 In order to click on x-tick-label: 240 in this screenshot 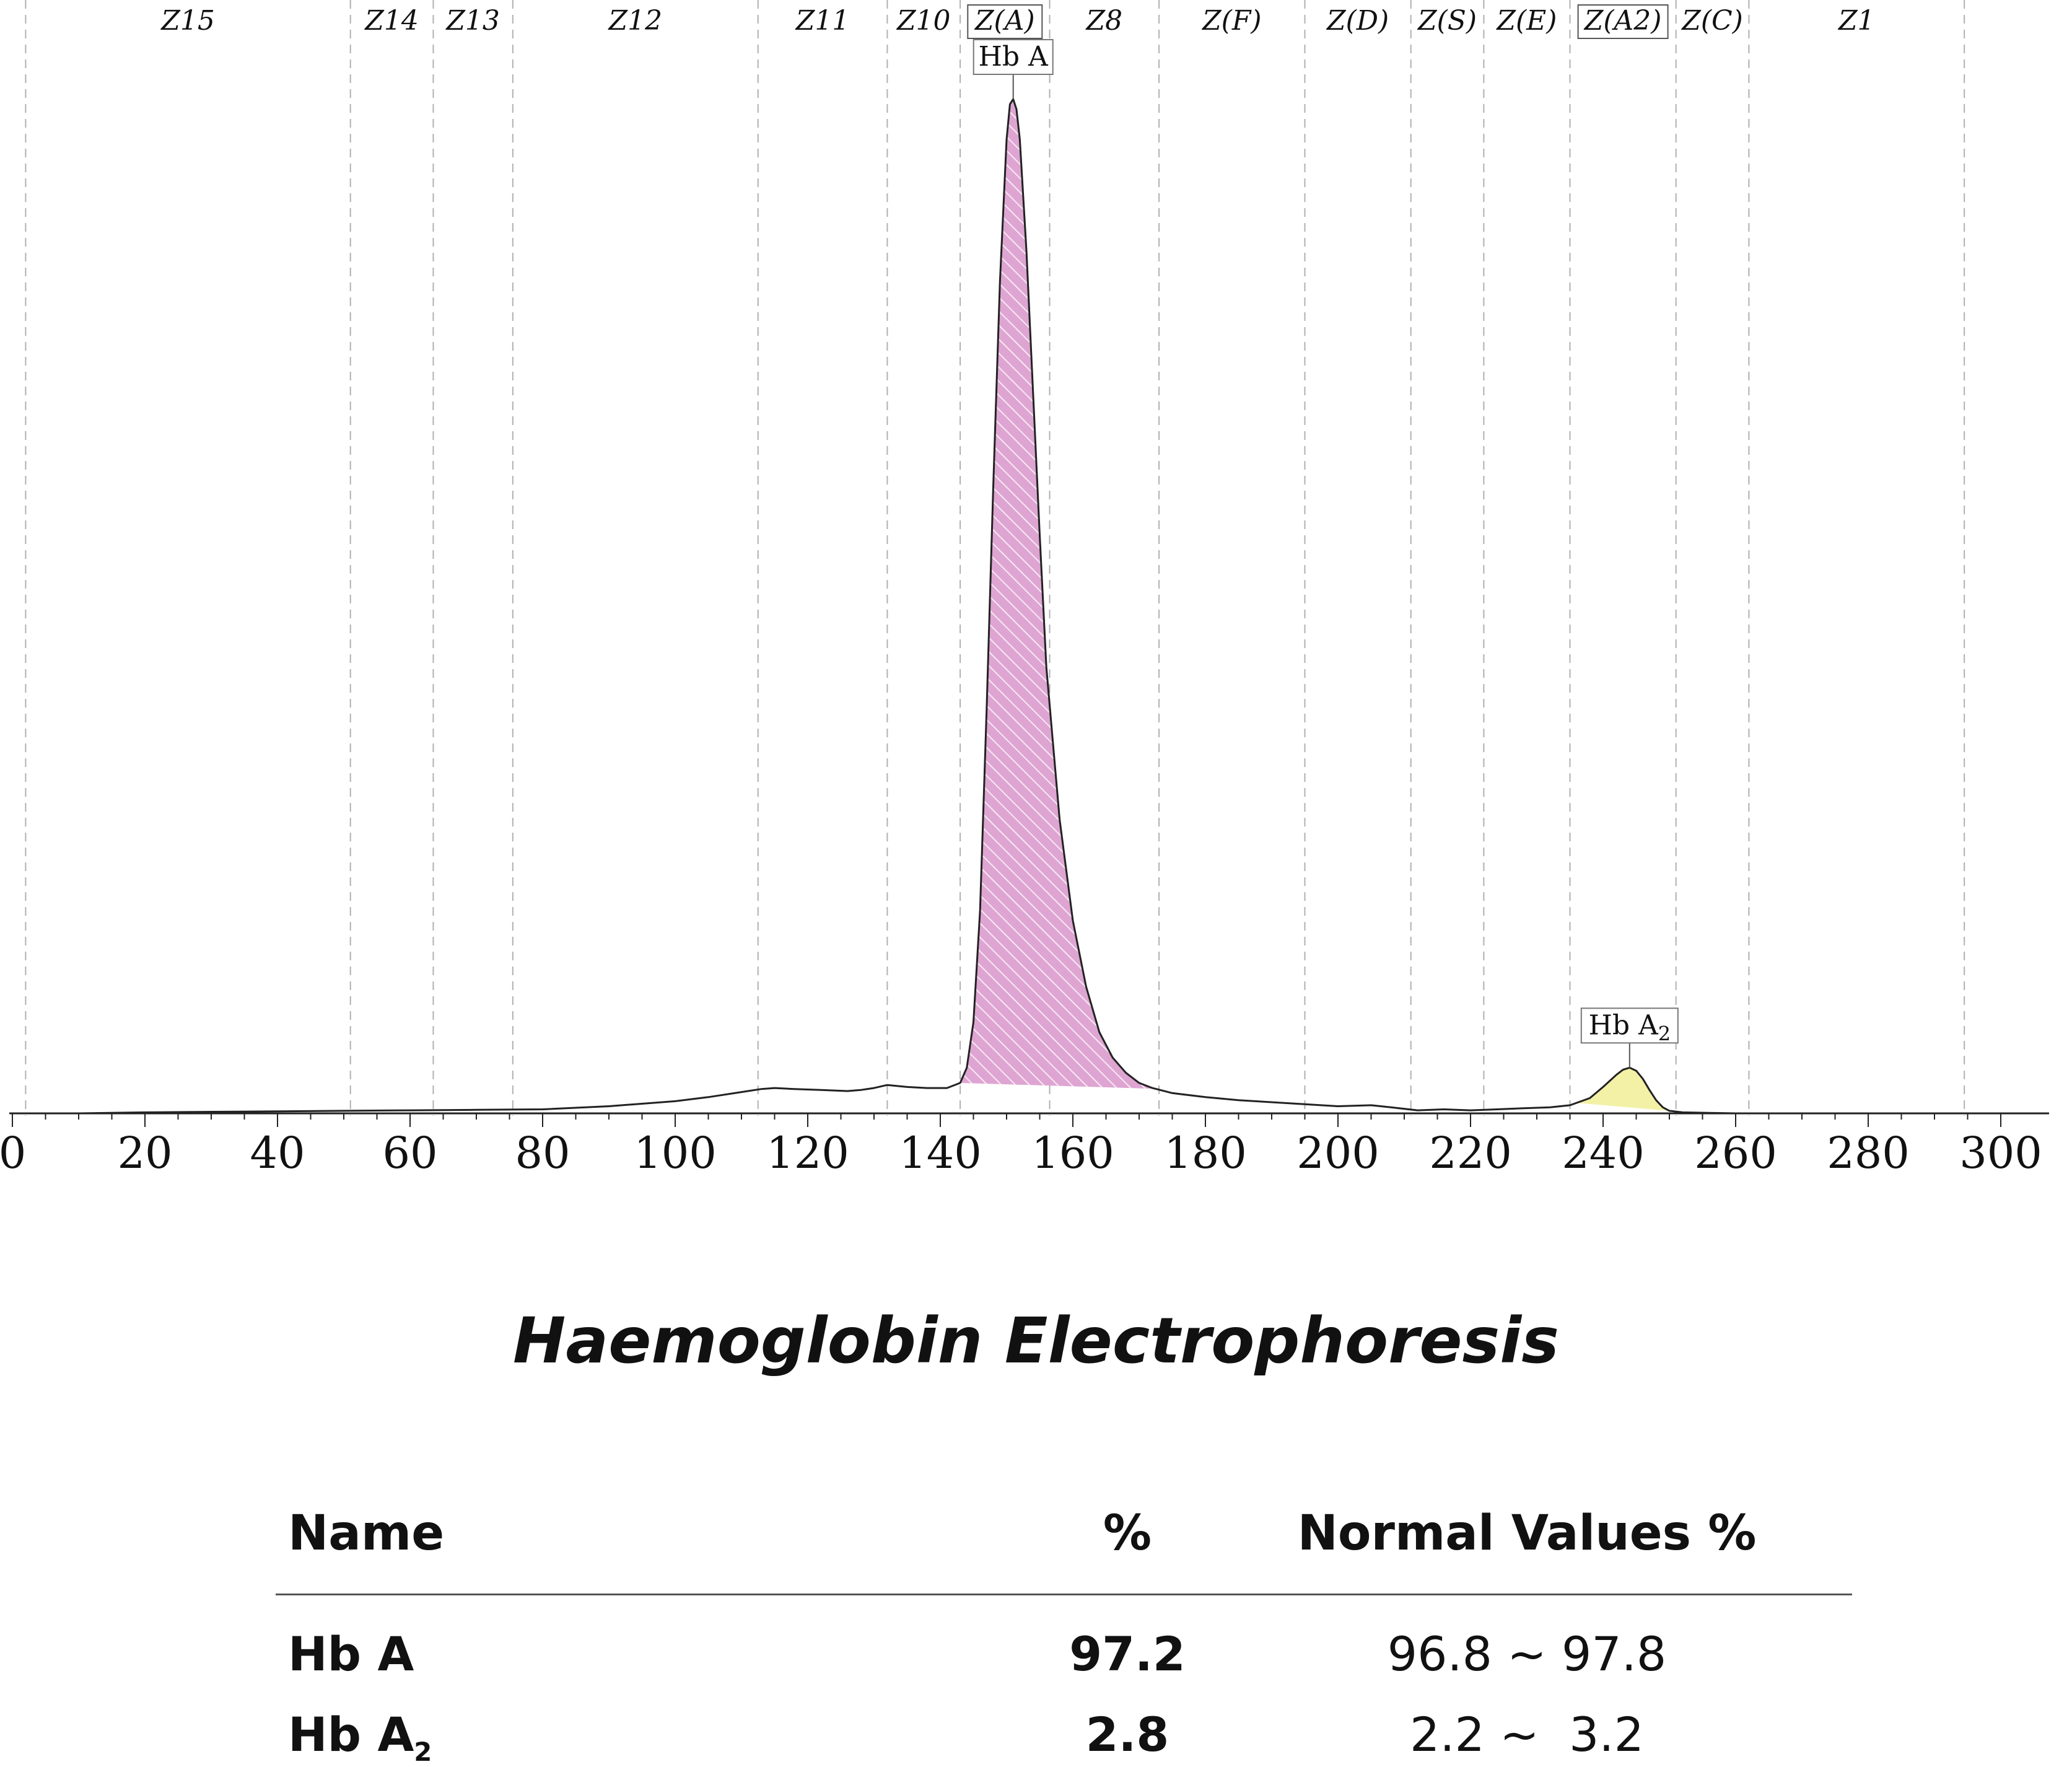, I will do `click(1603, 1153)`.